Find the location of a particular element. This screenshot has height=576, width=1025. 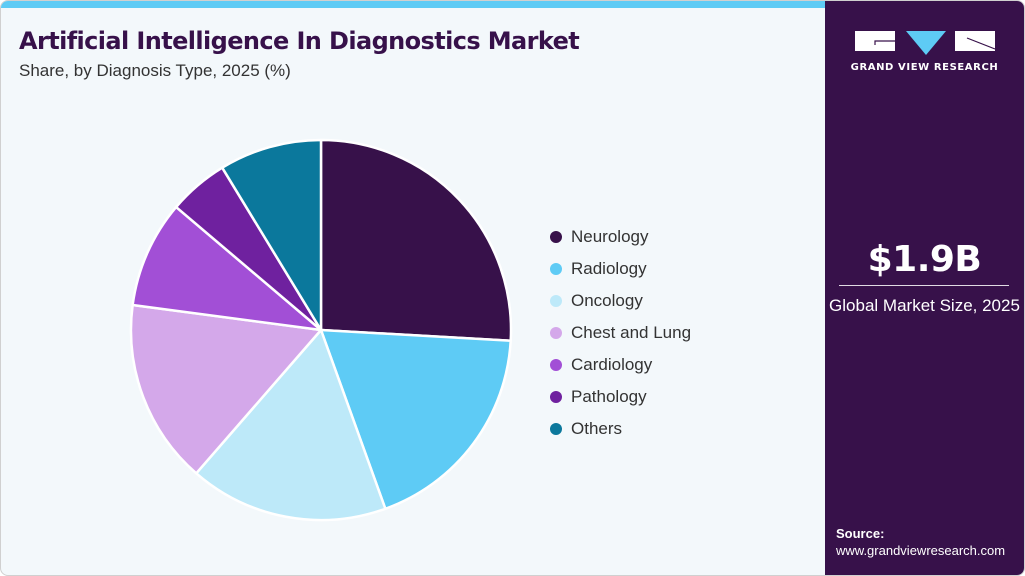

pie-slice-oncology is located at coordinates (291, 425).